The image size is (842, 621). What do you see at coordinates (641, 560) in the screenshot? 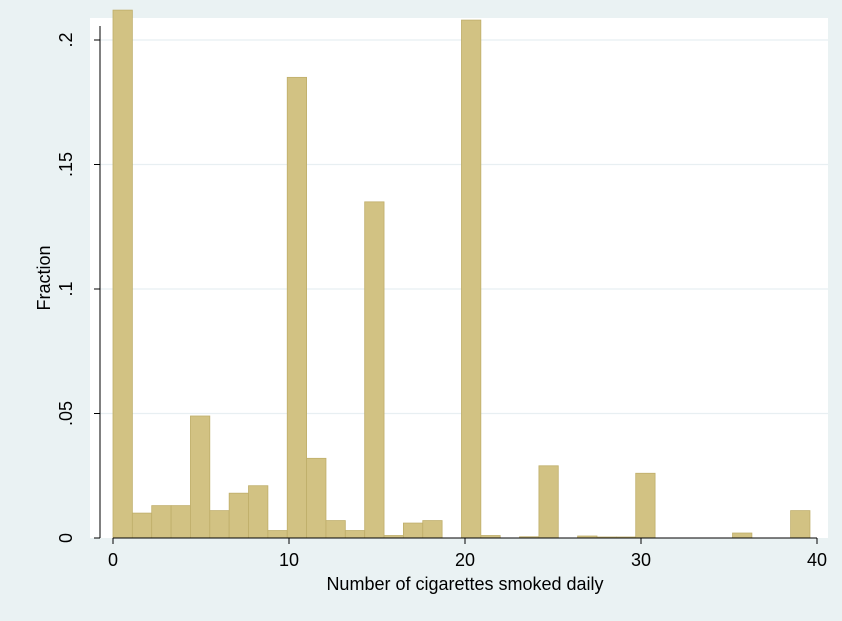
I see `x-tick-label-3: 30` at bounding box center [641, 560].